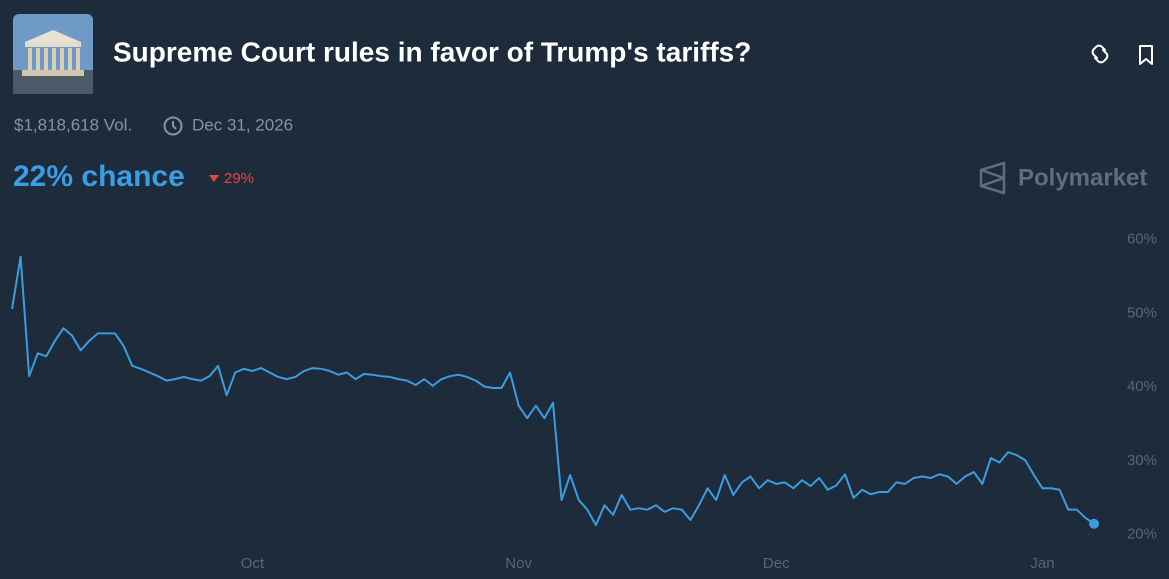  Describe the element at coordinates (173, 126) in the screenshot. I see `clock-icon` at that location.